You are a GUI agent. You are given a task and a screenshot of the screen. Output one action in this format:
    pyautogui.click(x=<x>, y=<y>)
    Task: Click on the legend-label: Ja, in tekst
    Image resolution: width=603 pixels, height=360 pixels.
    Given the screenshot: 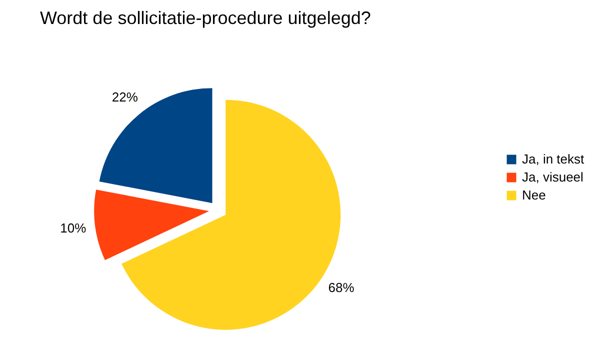 What is the action you would take?
    pyautogui.click(x=553, y=159)
    